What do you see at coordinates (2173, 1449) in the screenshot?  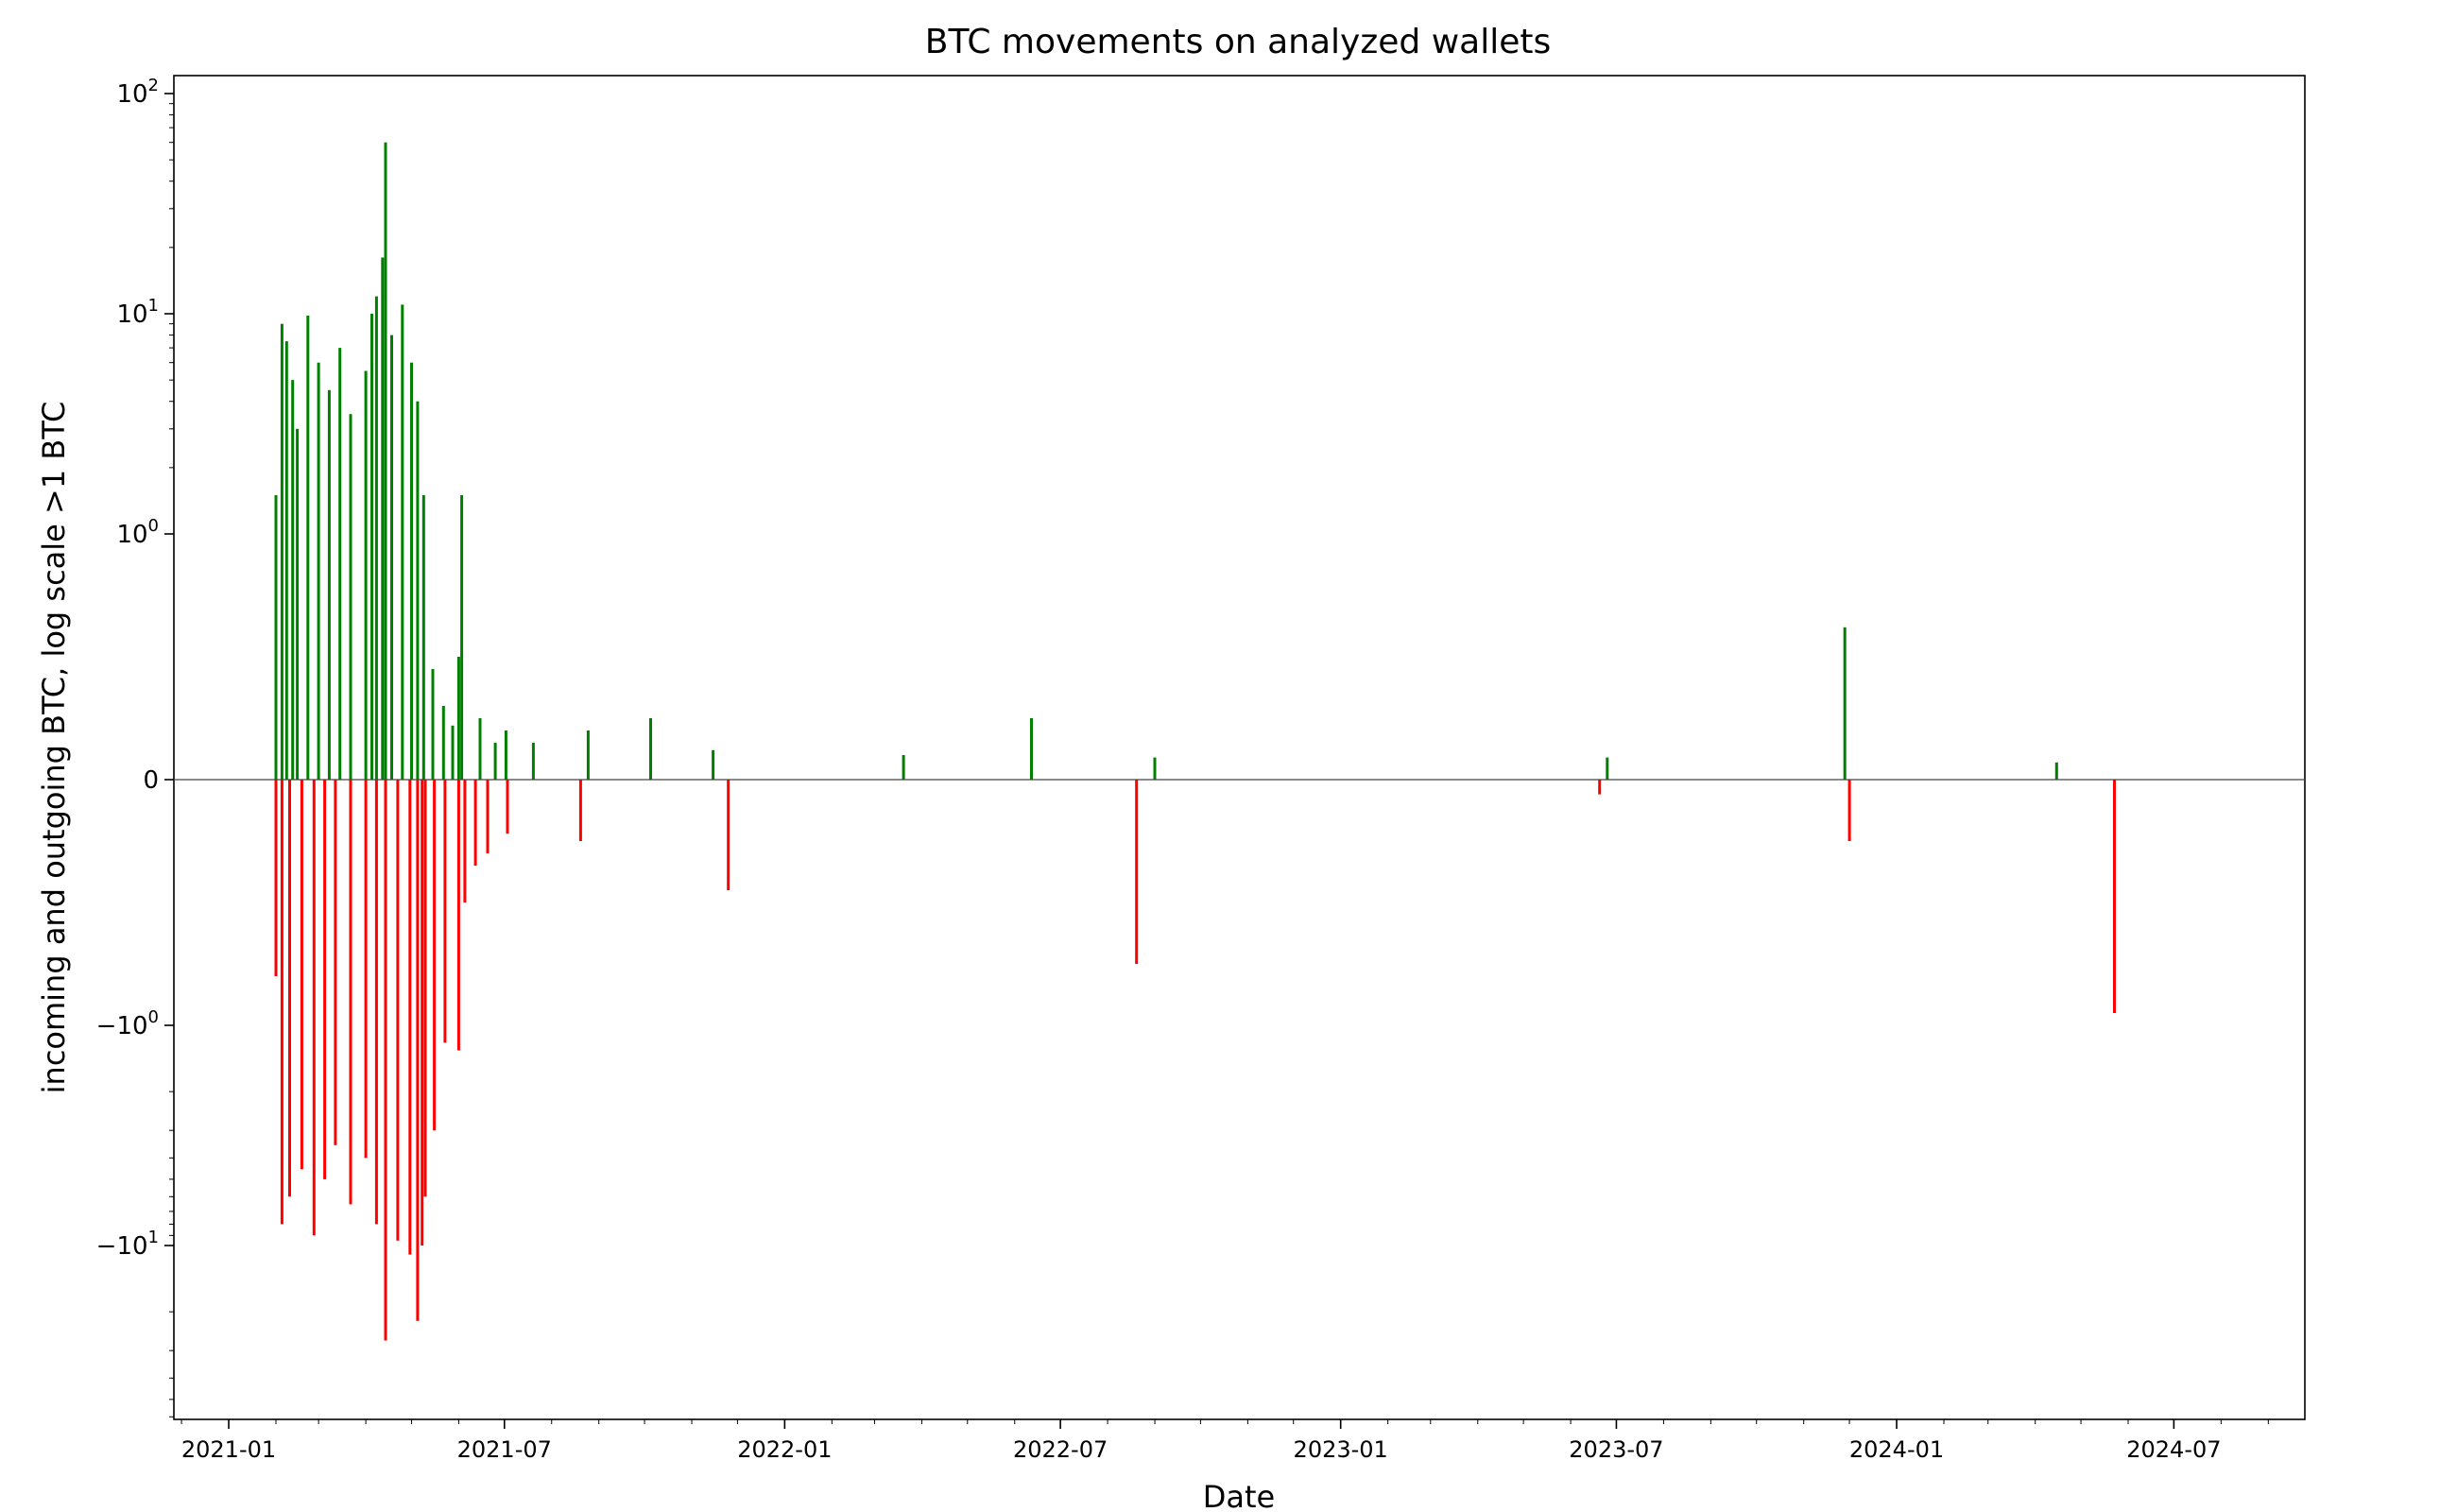 I see `x-tick-label: 2024-07` at bounding box center [2173, 1449].